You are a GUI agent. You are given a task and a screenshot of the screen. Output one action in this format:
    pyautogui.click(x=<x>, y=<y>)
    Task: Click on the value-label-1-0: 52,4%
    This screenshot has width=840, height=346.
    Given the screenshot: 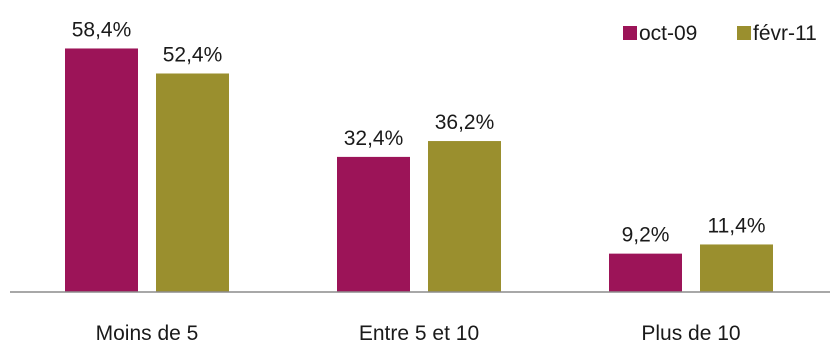 What is the action you would take?
    pyautogui.click(x=193, y=54)
    